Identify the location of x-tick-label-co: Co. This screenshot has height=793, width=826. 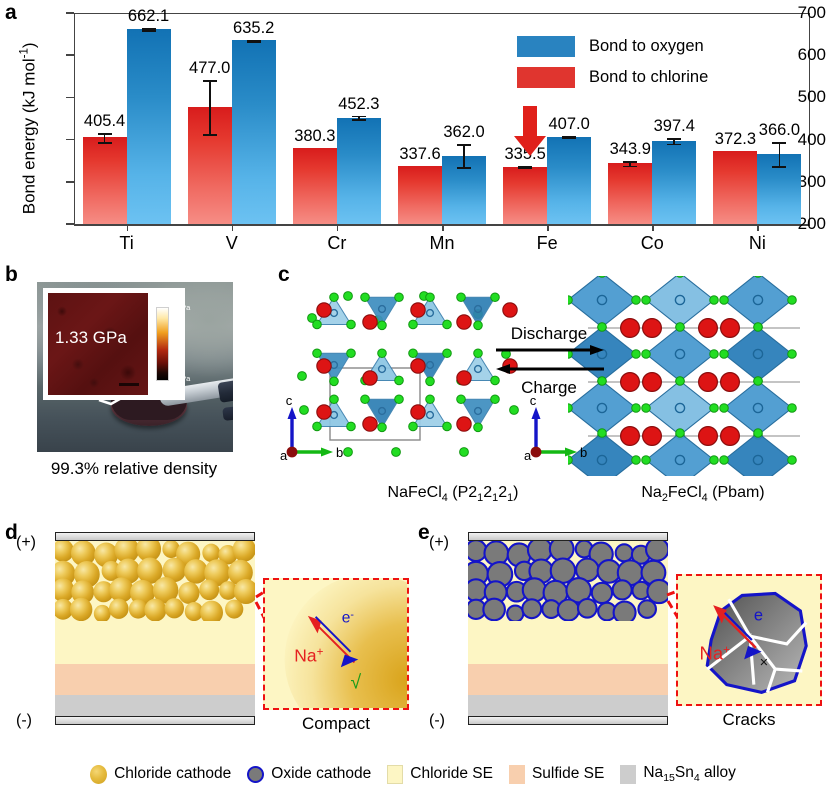
(652, 243).